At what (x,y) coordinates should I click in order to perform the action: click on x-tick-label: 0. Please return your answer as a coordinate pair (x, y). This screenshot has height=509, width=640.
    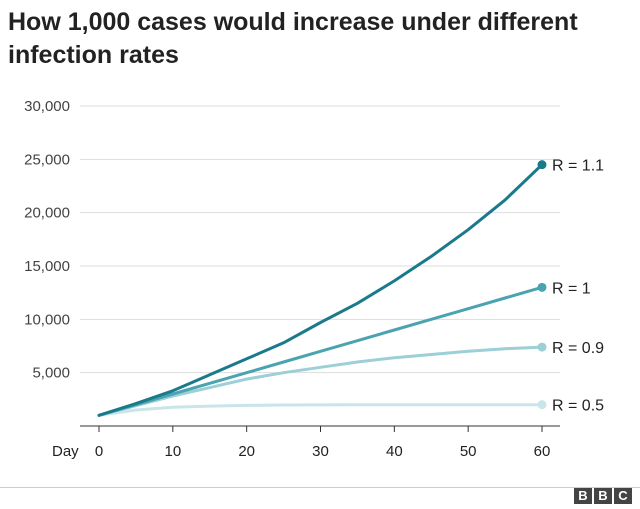
    Looking at the image, I should click on (99, 451).